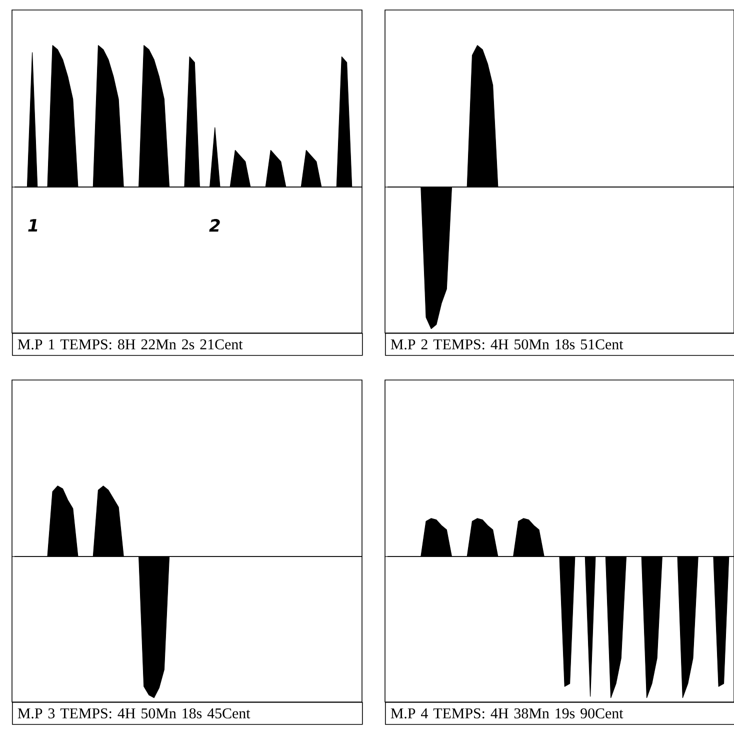 This screenshot has width=734, height=731. What do you see at coordinates (214, 225) in the screenshot?
I see `text: 2` at bounding box center [214, 225].